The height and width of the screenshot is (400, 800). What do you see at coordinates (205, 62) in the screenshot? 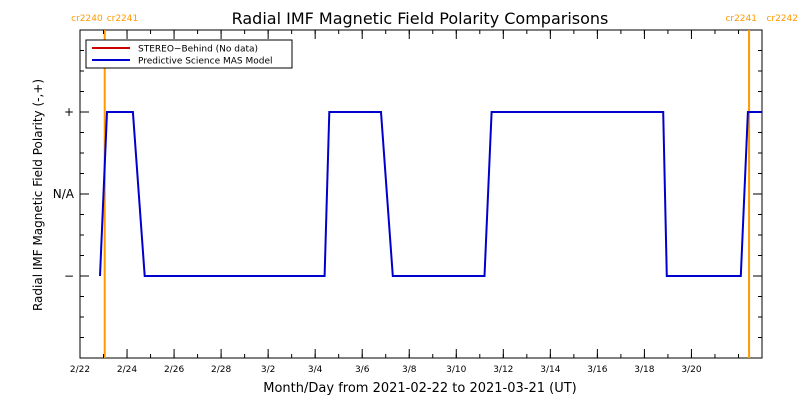
I see `legend-label: Predictive Science MAS Model` at bounding box center [205, 62].